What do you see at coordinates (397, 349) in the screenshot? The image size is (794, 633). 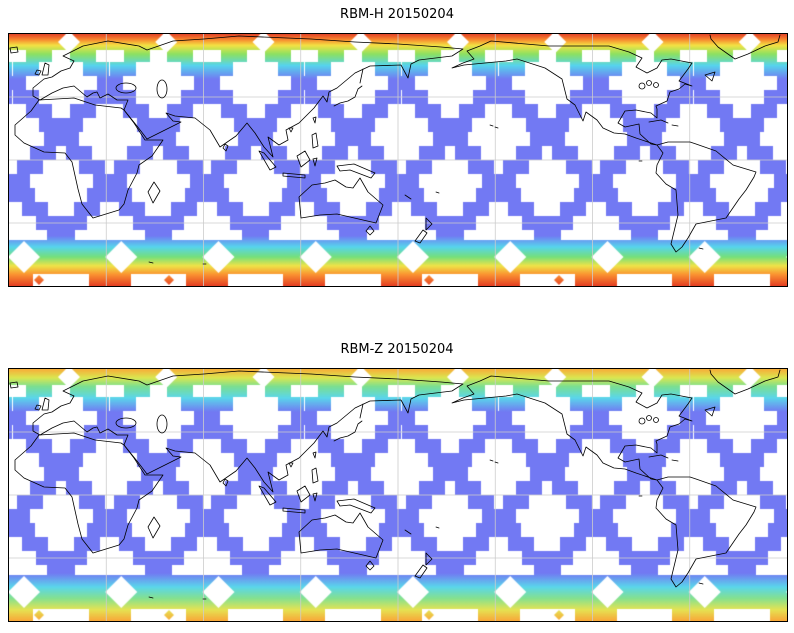 I see `panel-title-rbm-z: RBM-Z 20150204` at bounding box center [397, 349].